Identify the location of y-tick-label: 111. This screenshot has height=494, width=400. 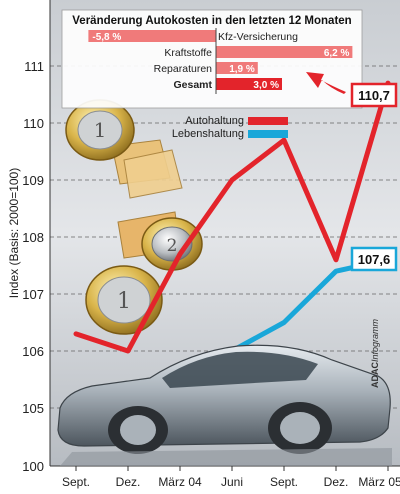
(34, 66).